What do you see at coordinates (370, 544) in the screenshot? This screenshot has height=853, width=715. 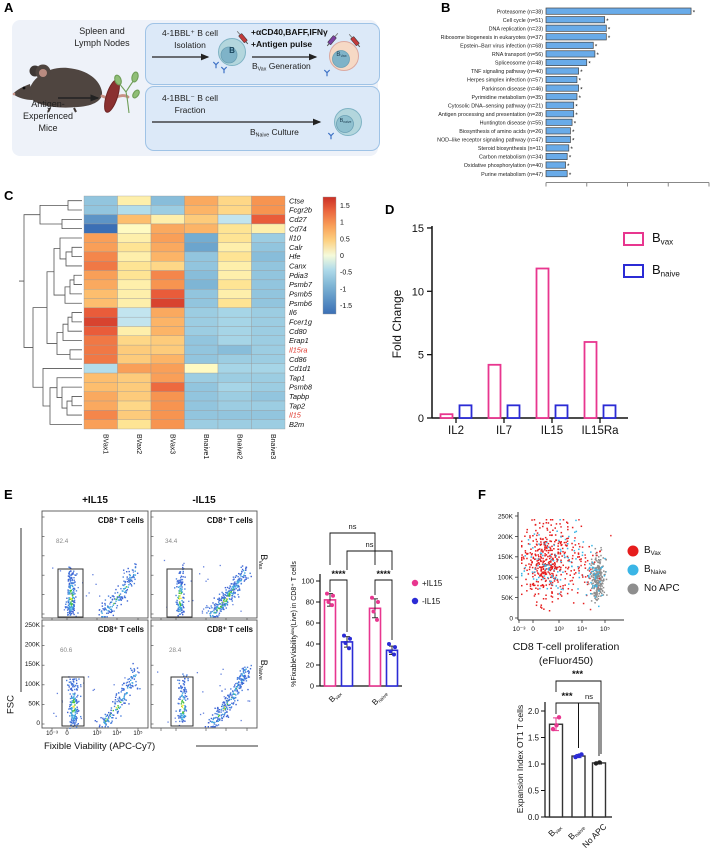 I see `sig-label: ns` at bounding box center [370, 544].